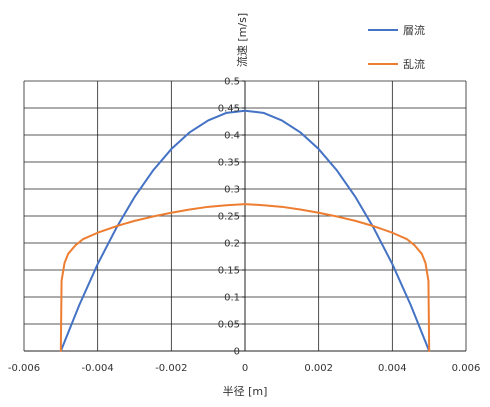 This screenshot has width=490, height=407. I want to click on y-tick-label: 0.3, so click(232, 190).